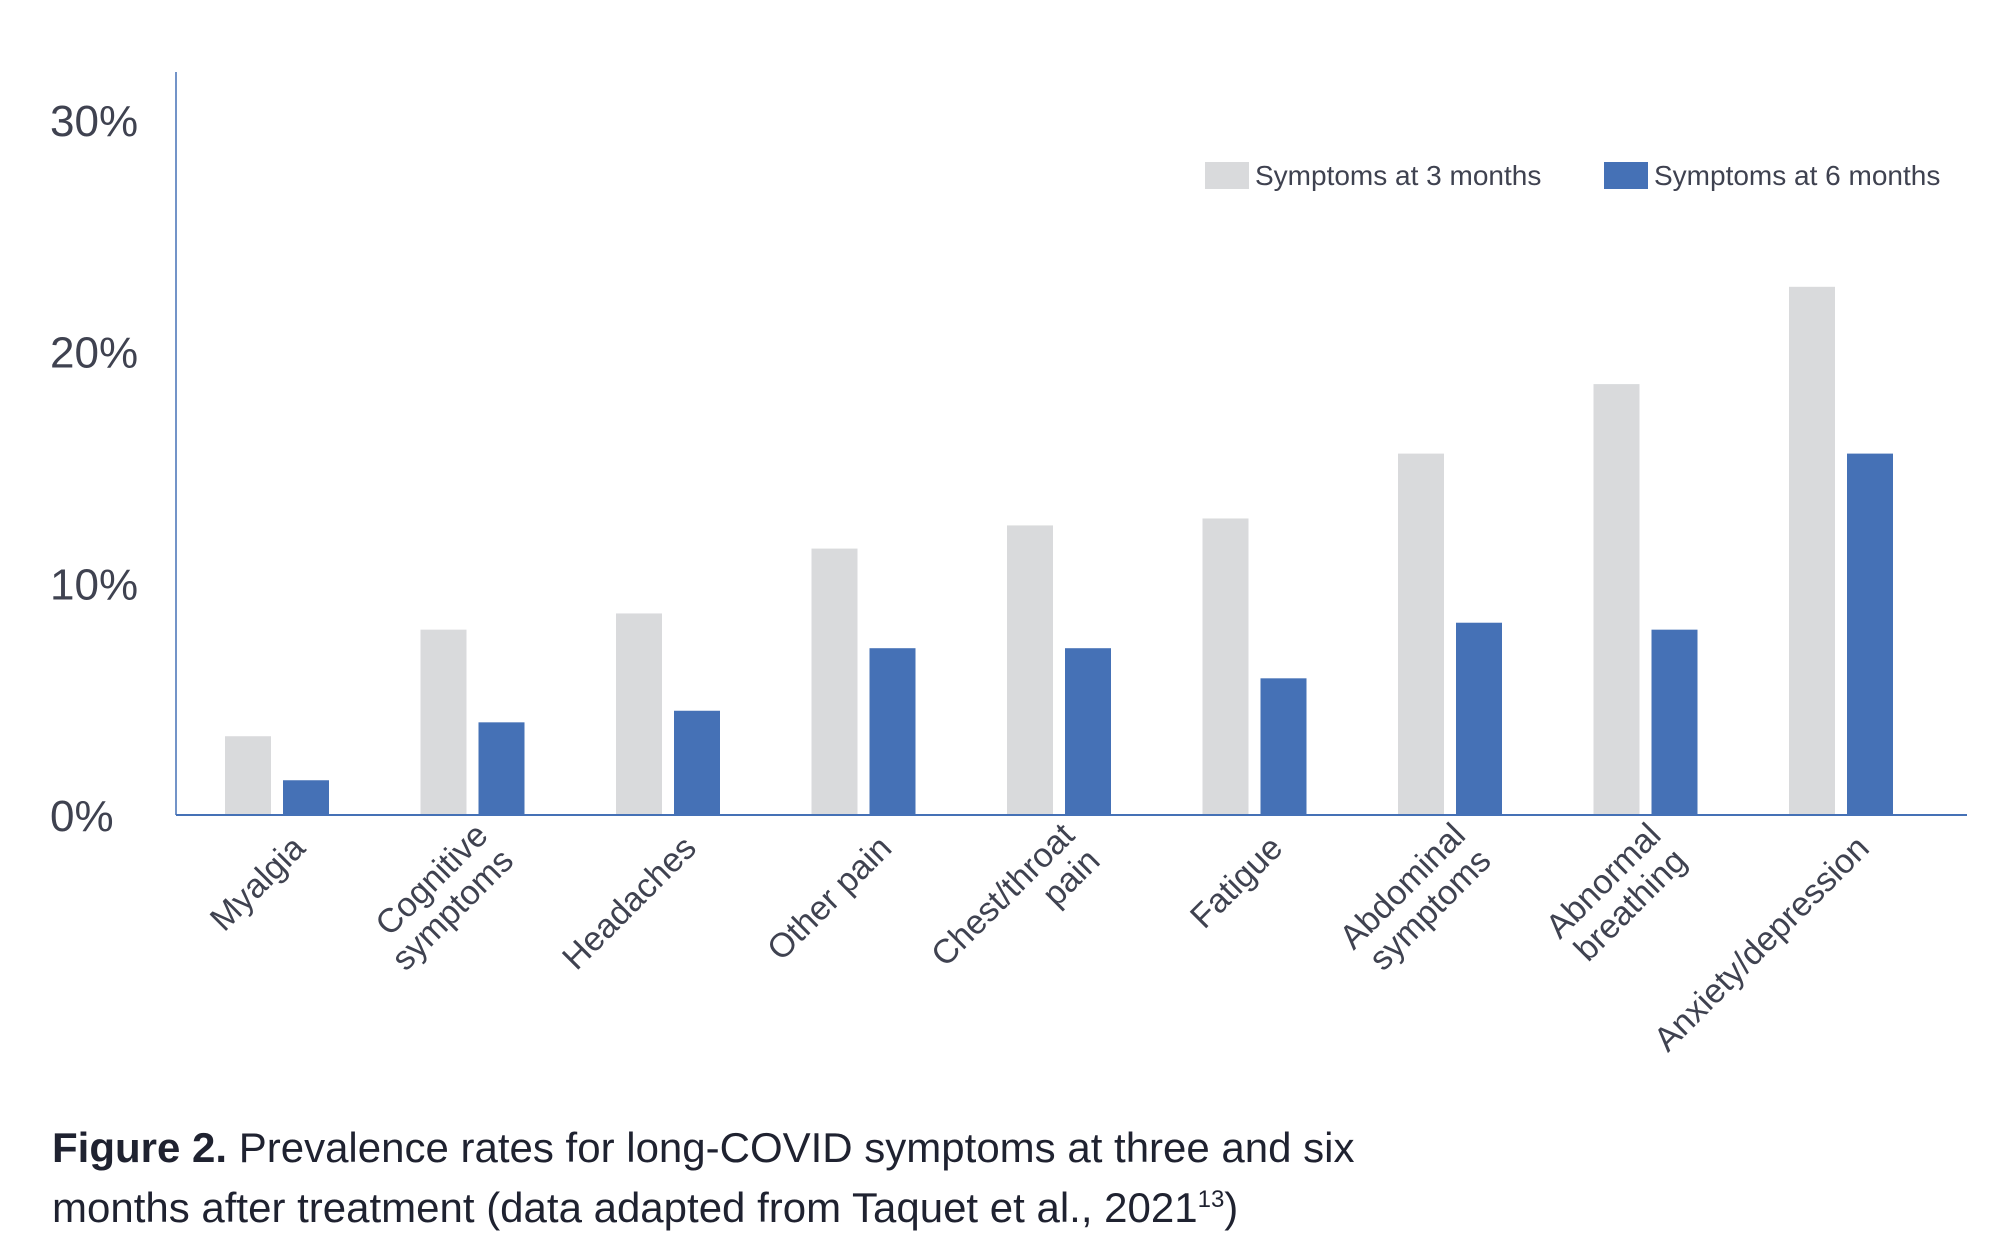 This screenshot has height=1238, width=2000. I want to click on x-tick-label-line: Myalgia, so click(258, 884).